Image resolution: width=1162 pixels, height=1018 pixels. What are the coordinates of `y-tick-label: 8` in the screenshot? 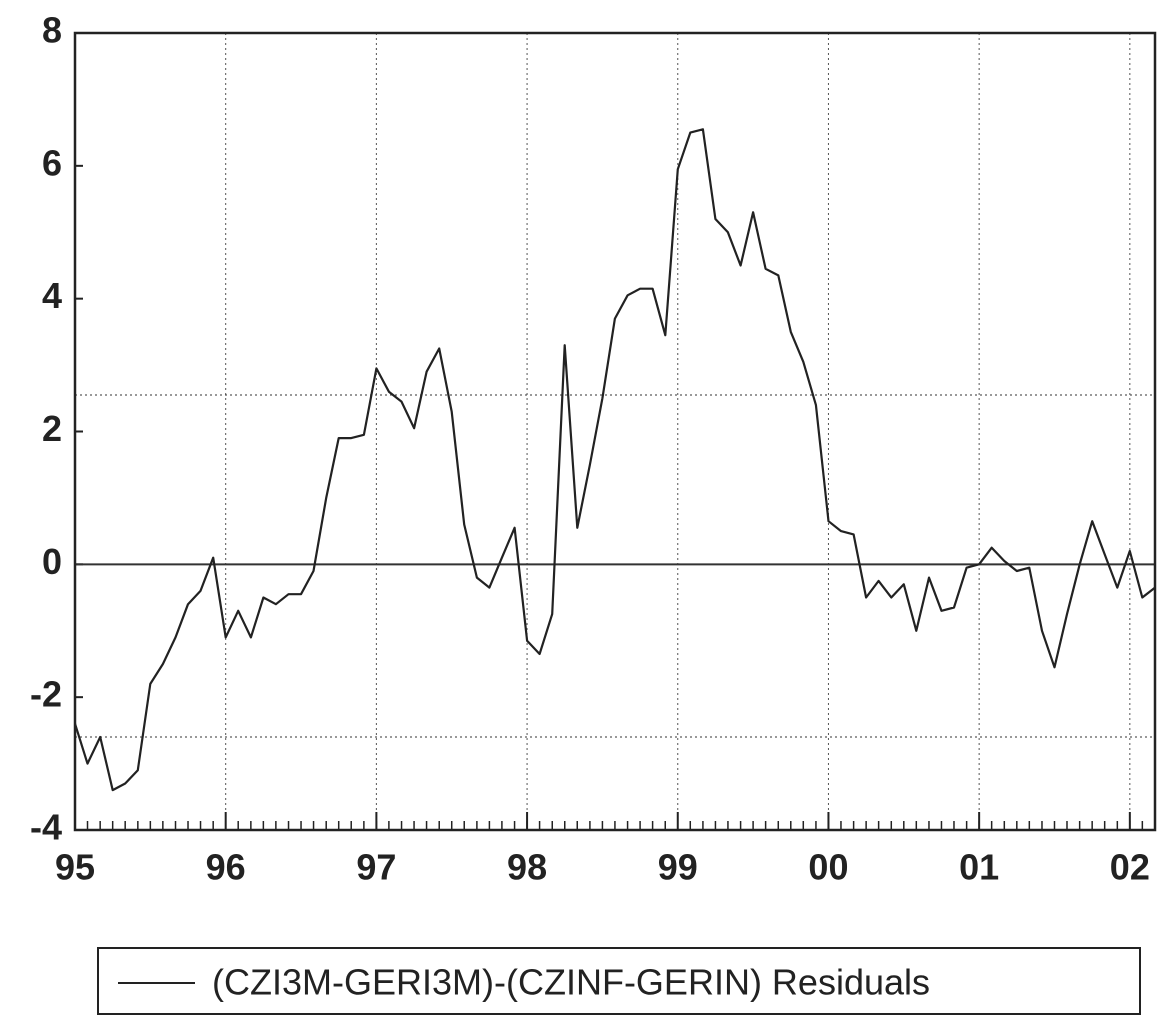 It's located at (52, 30).